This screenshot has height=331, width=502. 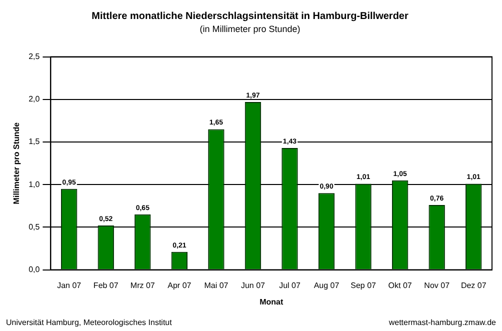 What do you see at coordinates (143, 285) in the screenshot?
I see `x-tick-label: Mrz 07` at bounding box center [143, 285].